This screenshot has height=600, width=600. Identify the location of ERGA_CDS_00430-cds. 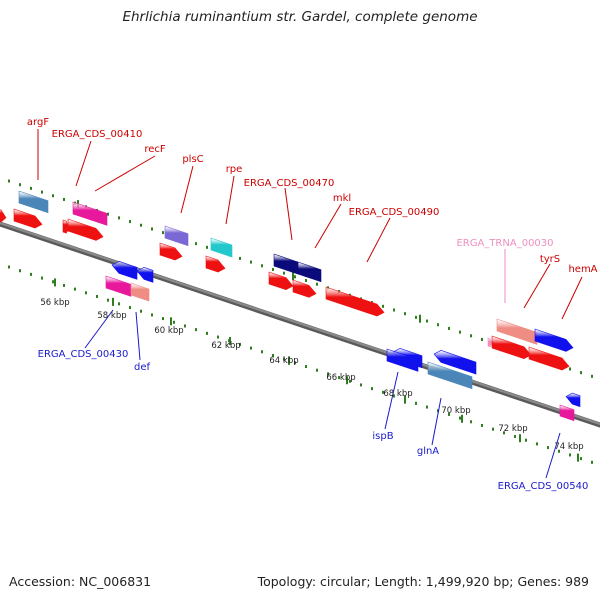
(124, 270).